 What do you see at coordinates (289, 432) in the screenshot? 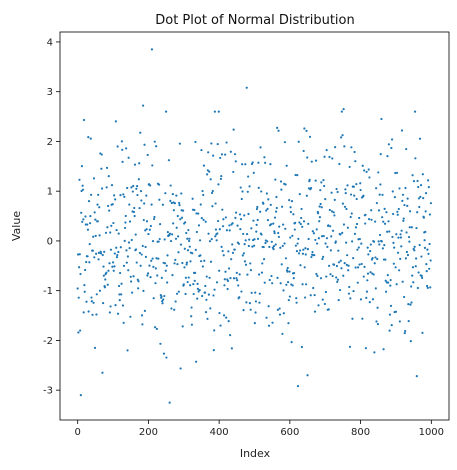
I see `x-tick-label: 600` at bounding box center [289, 432].